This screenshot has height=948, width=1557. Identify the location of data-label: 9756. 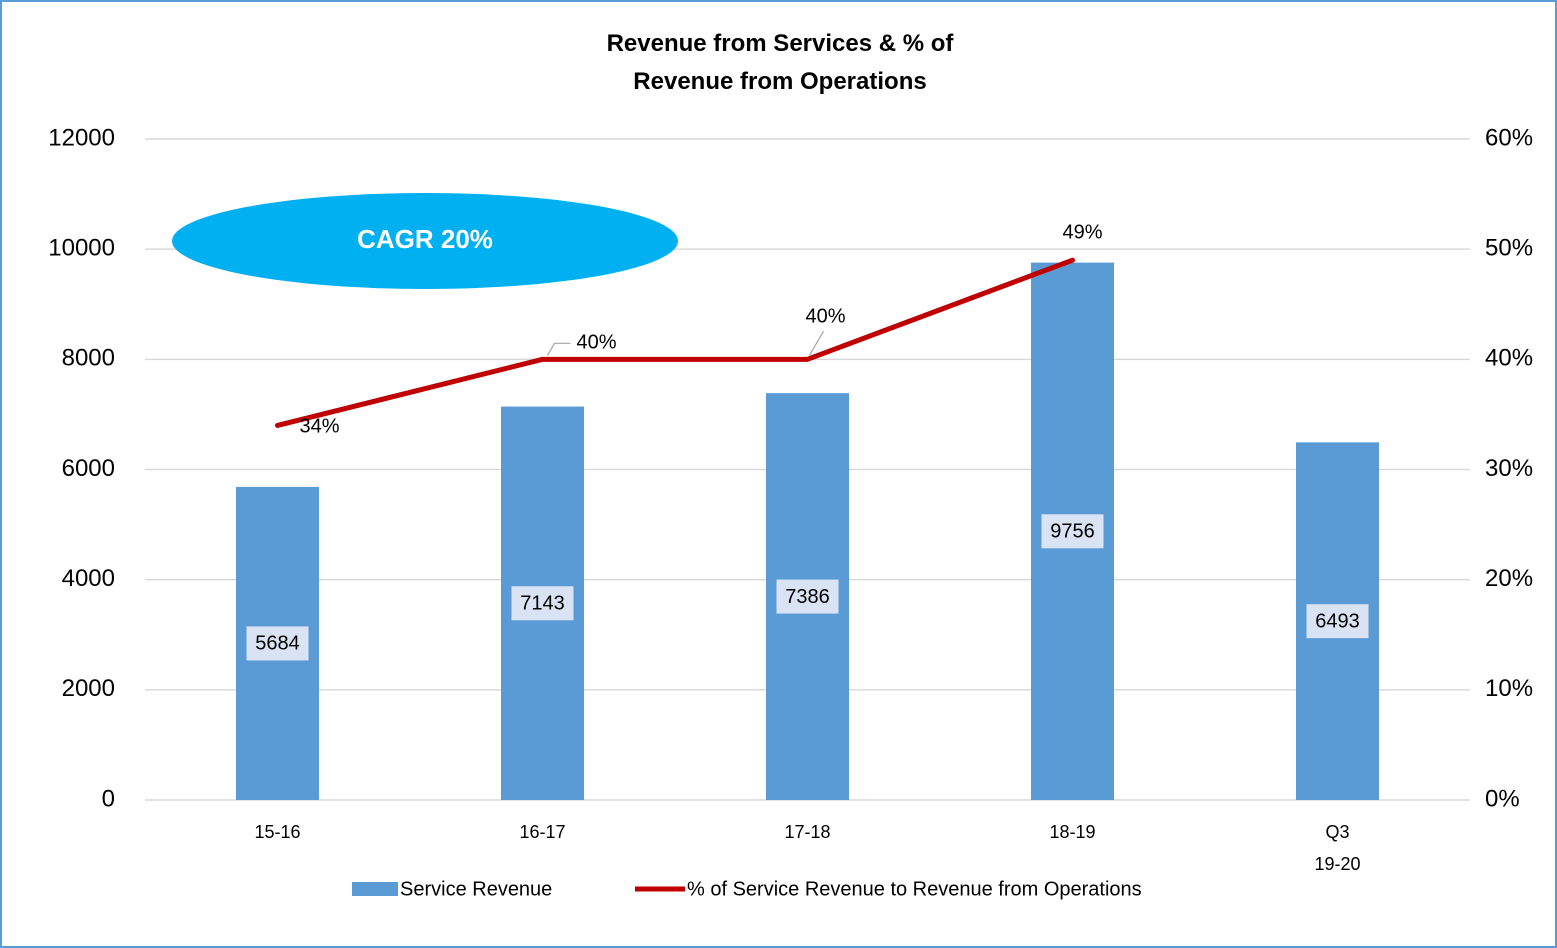
(1072, 532).